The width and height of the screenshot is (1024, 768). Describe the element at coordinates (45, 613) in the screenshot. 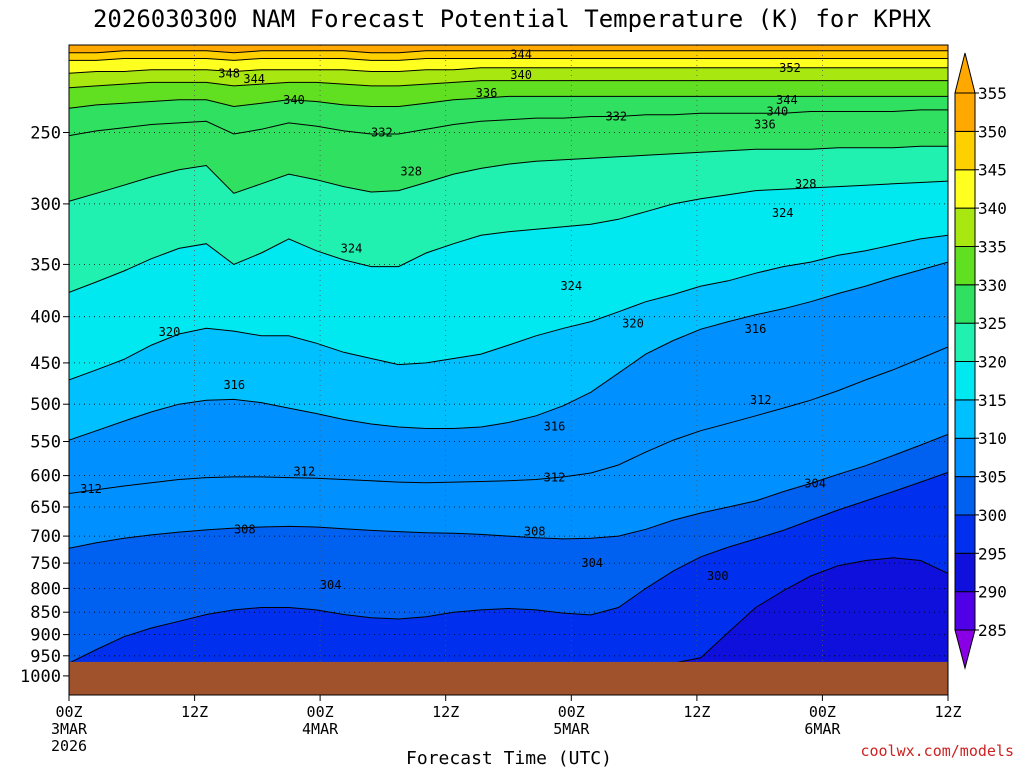

I see `y-tick-label: 850` at that location.